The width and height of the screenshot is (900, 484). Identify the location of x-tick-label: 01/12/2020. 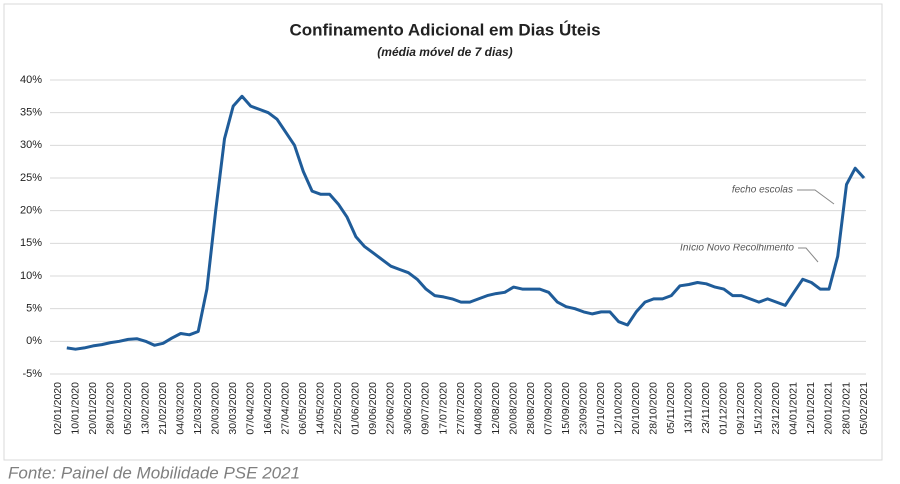
(724, 408).